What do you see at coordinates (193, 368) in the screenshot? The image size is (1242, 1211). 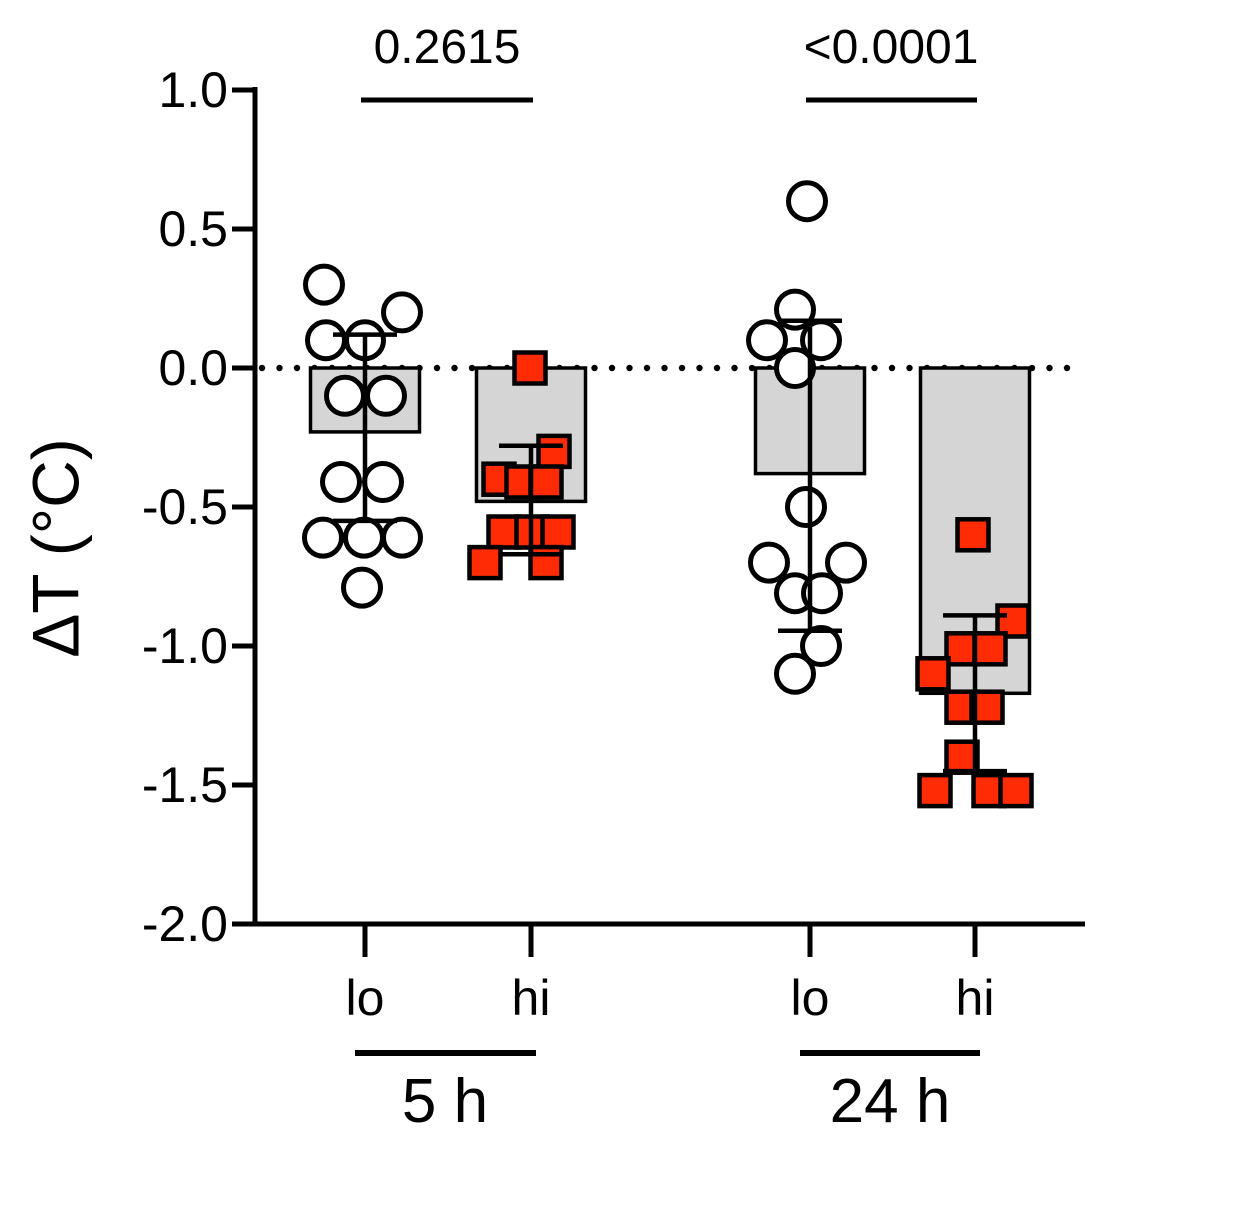 I see `y-tick-label: 0.0` at bounding box center [193, 368].